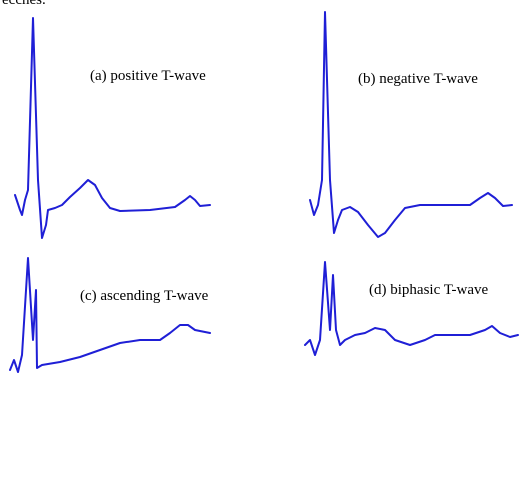 The width and height of the screenshot is (528, 483). Describe the element at coordinates (110, 315) in the screenshot. I see `waveform-c` at that location.